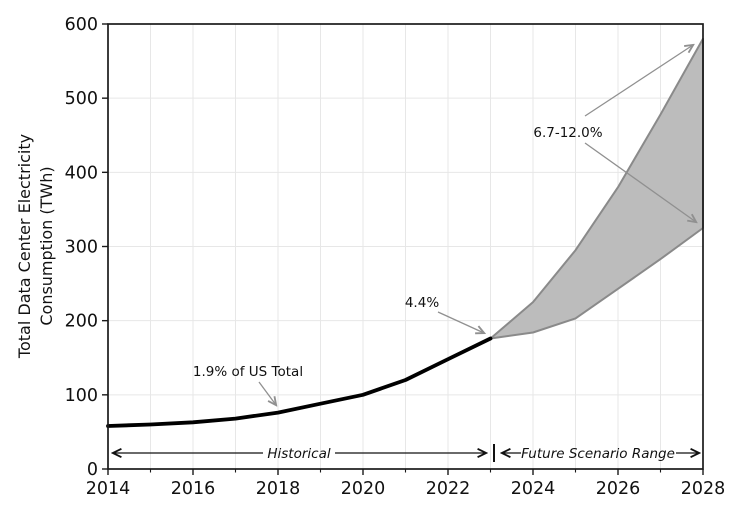  What do you see at coordinates (46, 245) in the screenshot?
I see `y-axis-label-line2: Consumption (TWh)` at bounding box center [46, 245].